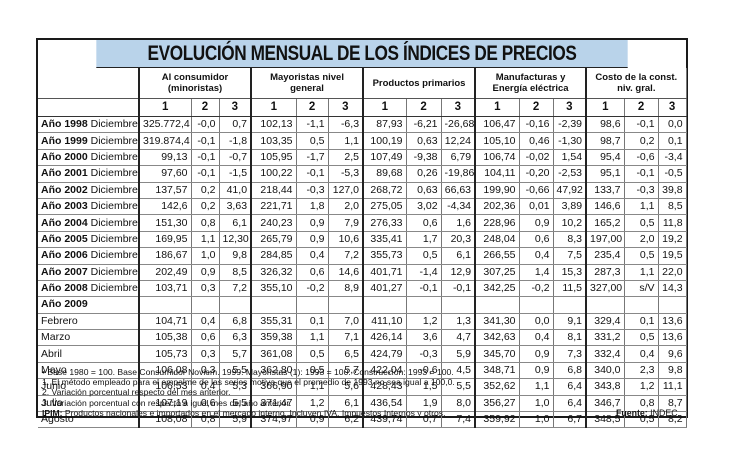 The image size is (730, 460). I want to click on cell-value: 1,6, so click(459, 223).